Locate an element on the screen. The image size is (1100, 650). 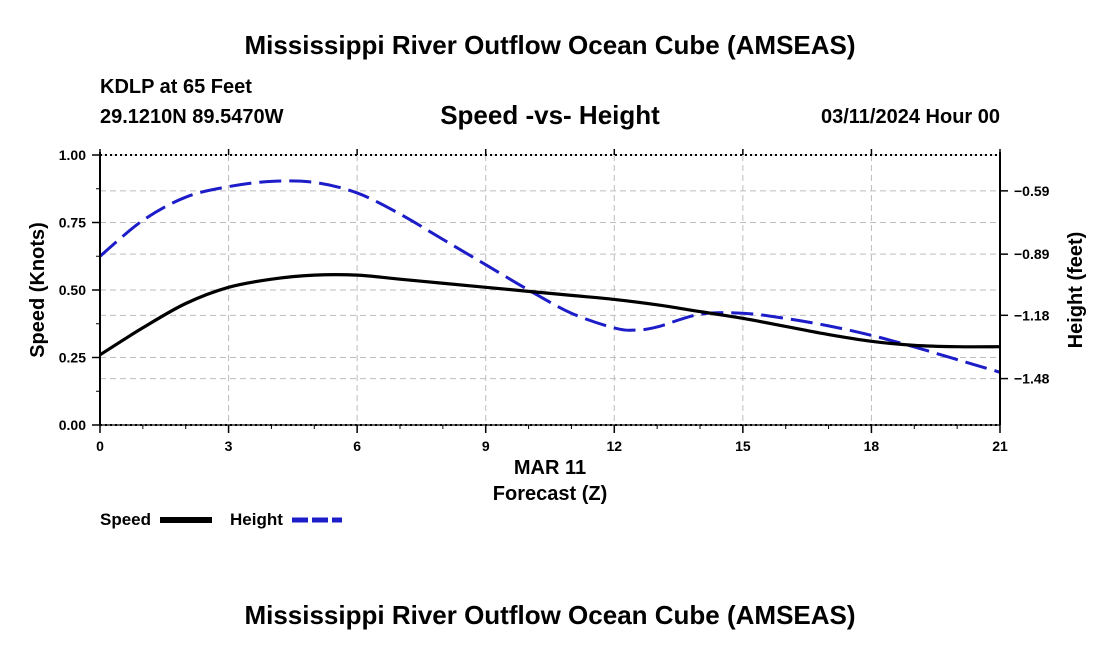
station-label: KDLP at 65 Feet is located at coordinates (176, 87).